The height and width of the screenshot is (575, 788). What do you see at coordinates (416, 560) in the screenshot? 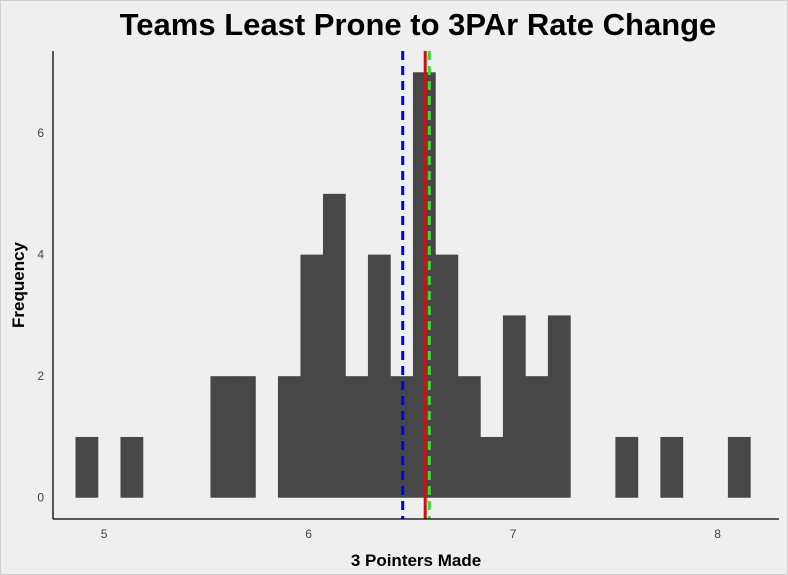
I see `x-axis-title: 3 Pointers Made` at bounding box center [416, 560].